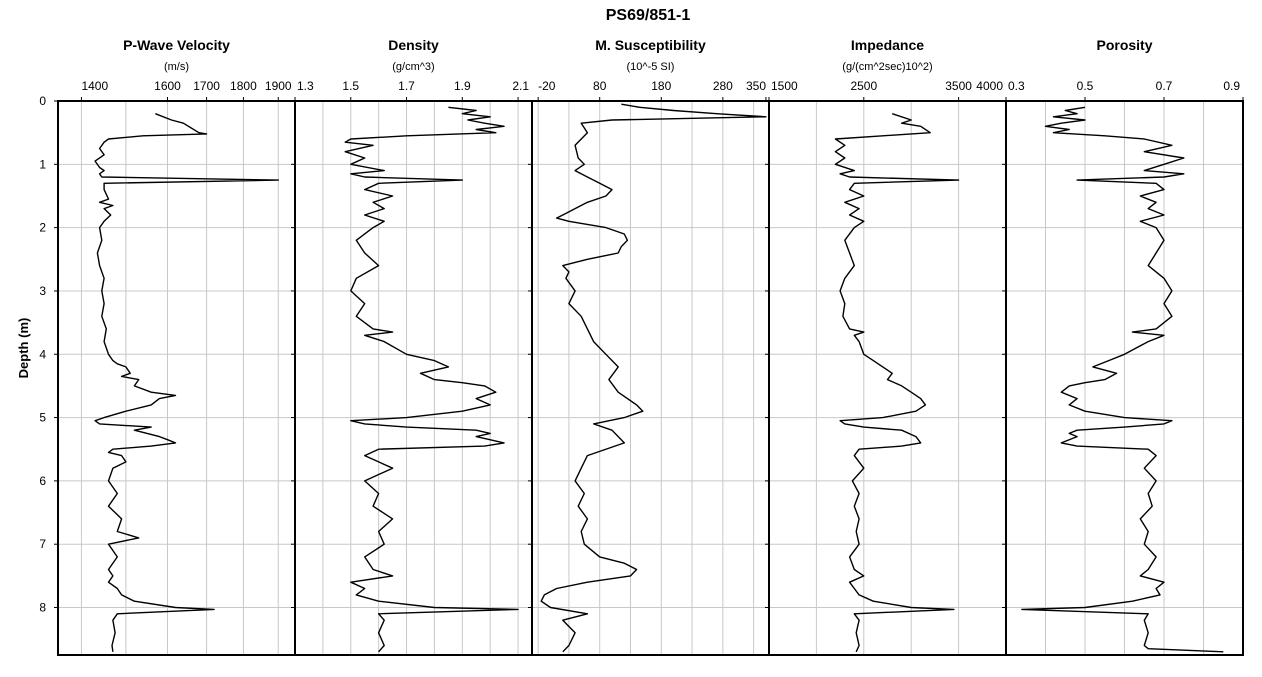 The image size is (1262, 677). What do you see at coordinates (1085, 86) in the screenshot?
I see `porosity-x-tick-label: 0.5` at bounding box center [1085, 86].